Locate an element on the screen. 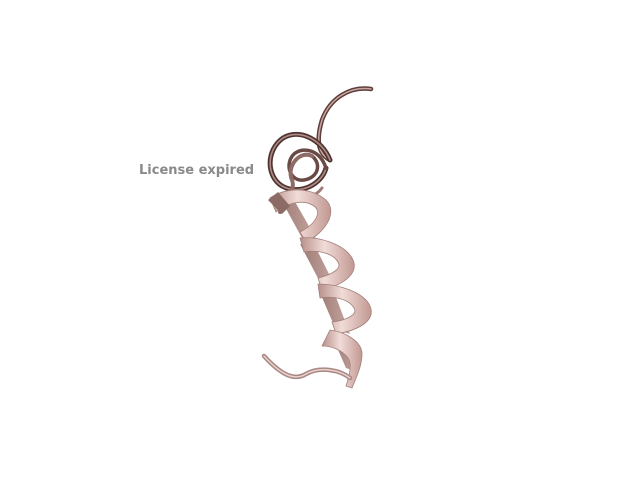  n-terminal-coil is located at coordinates (320, 150).